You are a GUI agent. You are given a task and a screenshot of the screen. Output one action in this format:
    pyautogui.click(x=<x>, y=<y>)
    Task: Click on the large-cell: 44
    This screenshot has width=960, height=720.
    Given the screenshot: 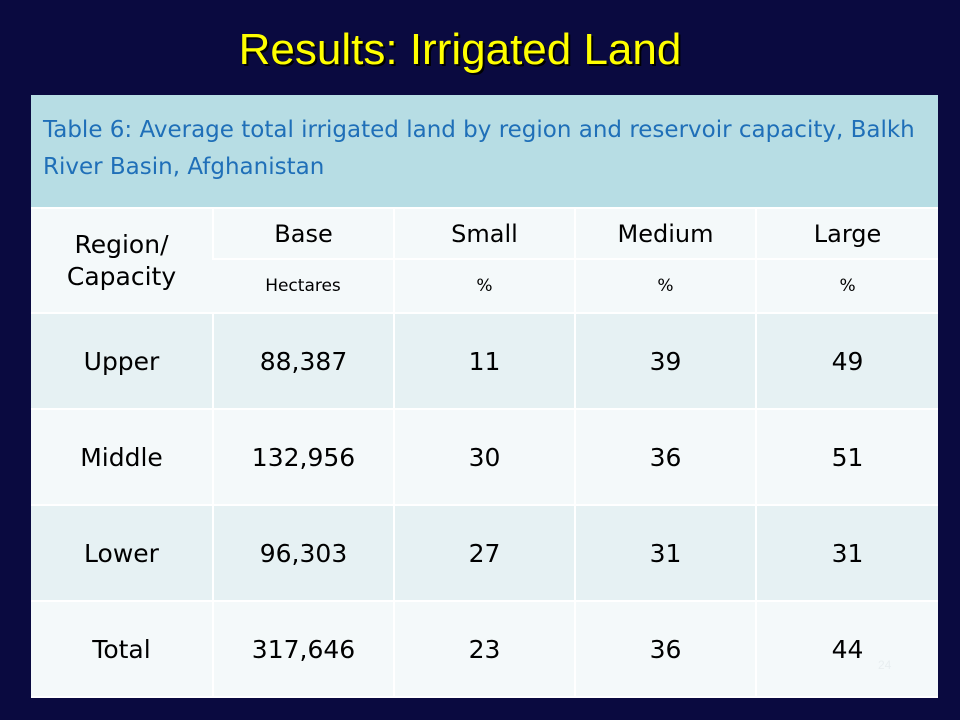 What is the action you would take?
    pyautogui.click(x=846, y=649)
    